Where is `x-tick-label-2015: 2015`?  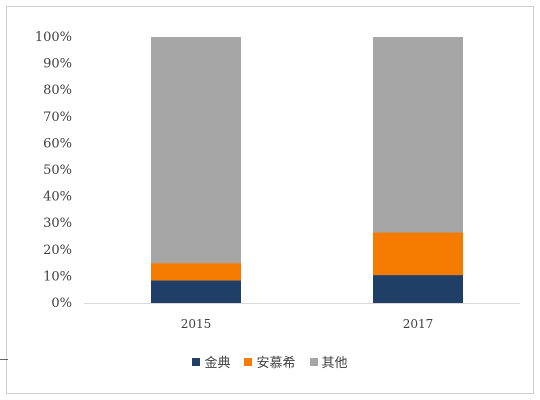 x-tick-label-2015: 2015 is located at coordinates (196, 324).